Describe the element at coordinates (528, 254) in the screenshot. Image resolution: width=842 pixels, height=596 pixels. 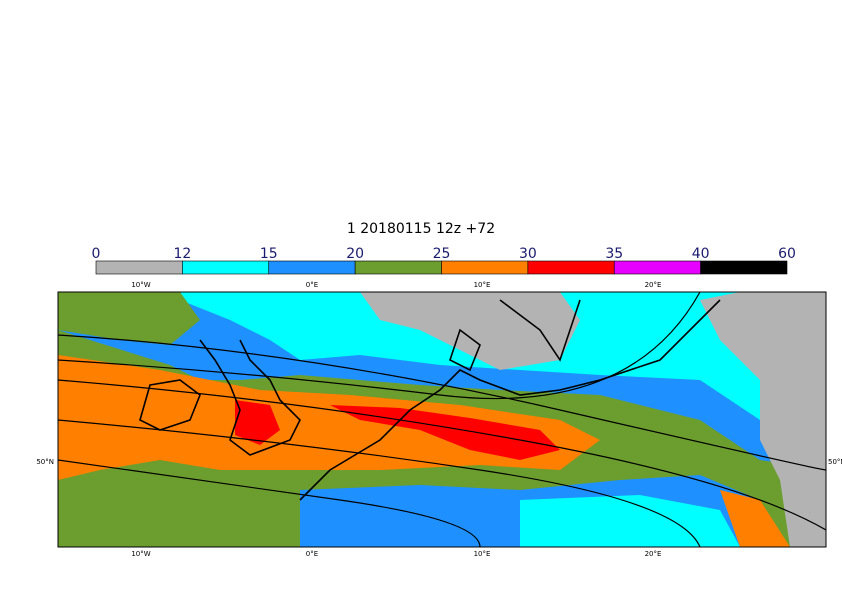
I see `colorbar-label: 30` at that location.